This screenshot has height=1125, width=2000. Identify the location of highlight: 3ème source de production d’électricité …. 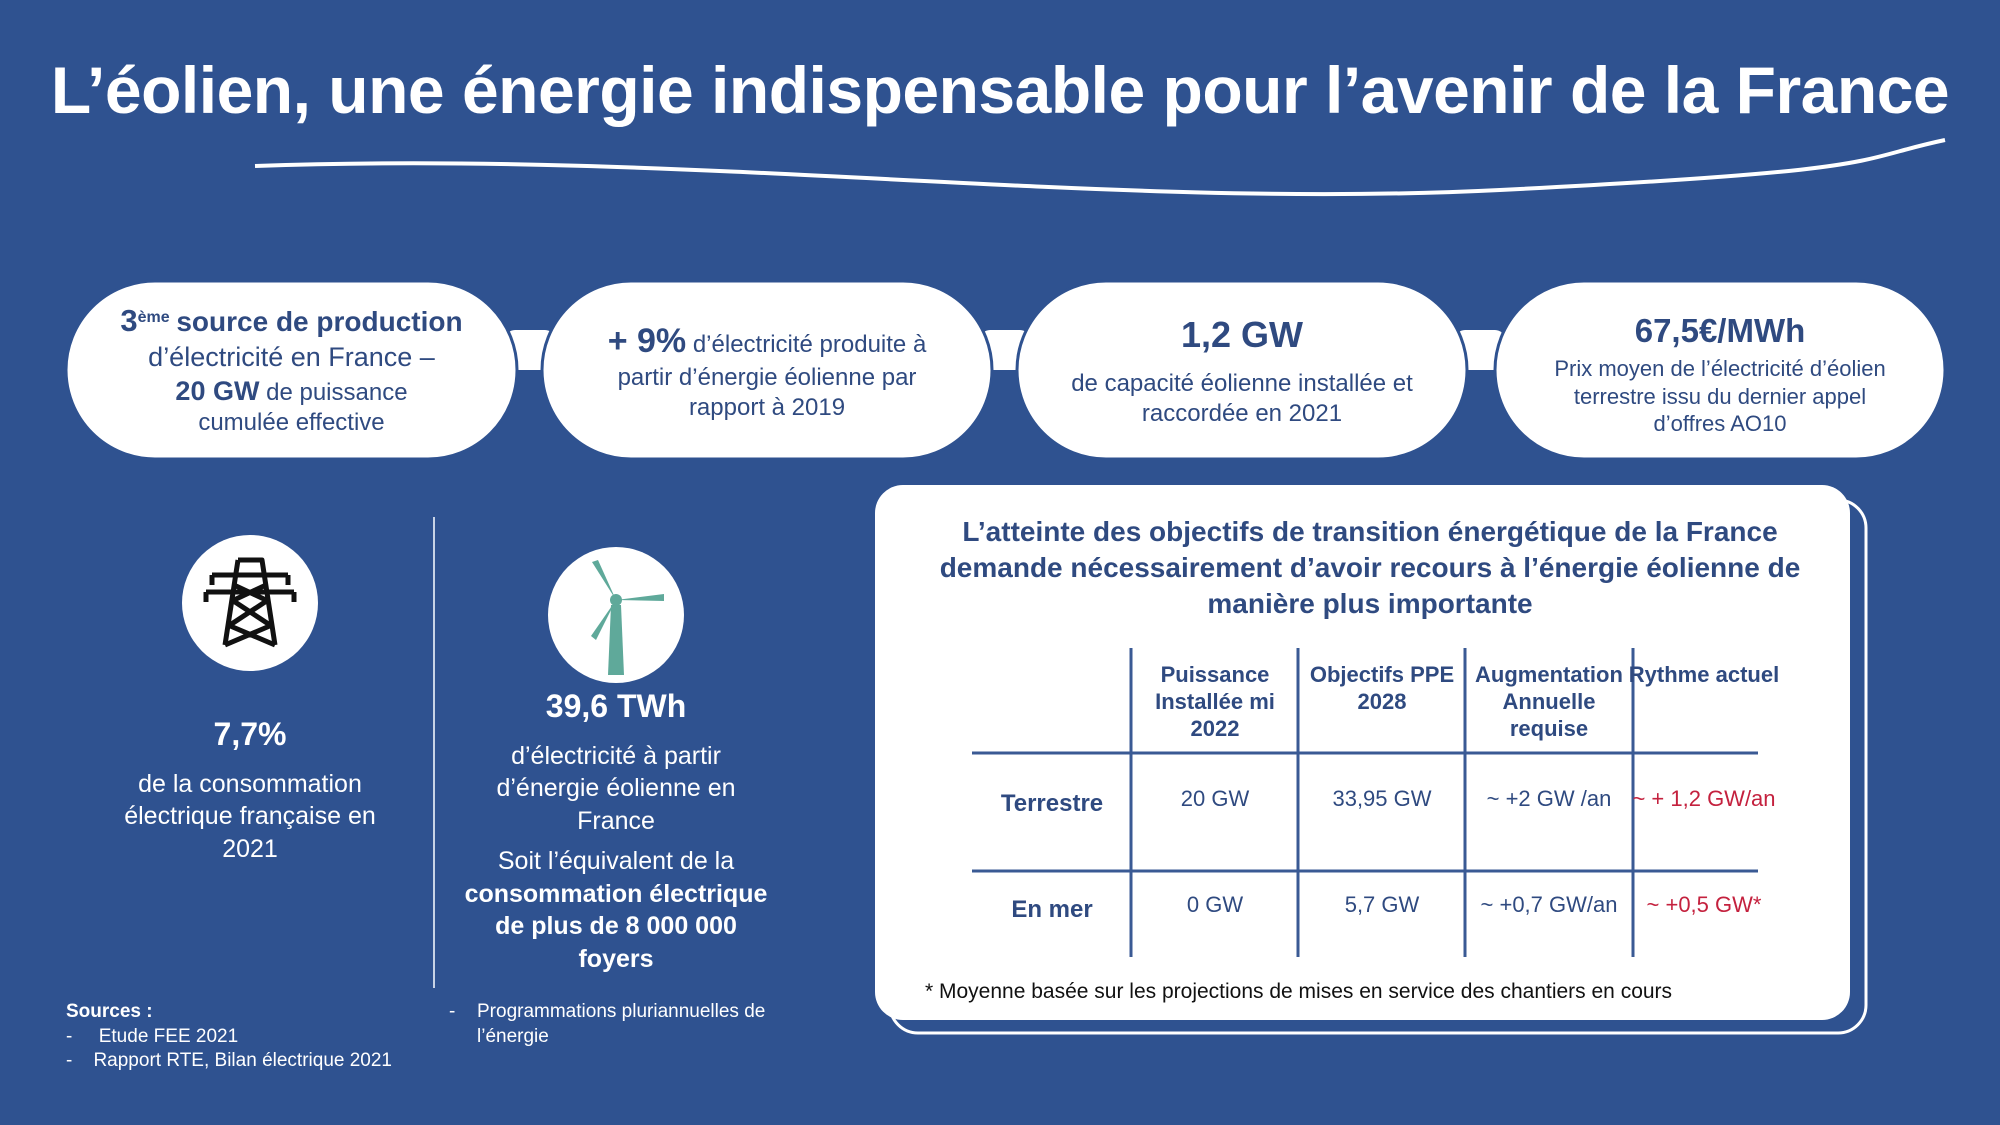
(291, 370).